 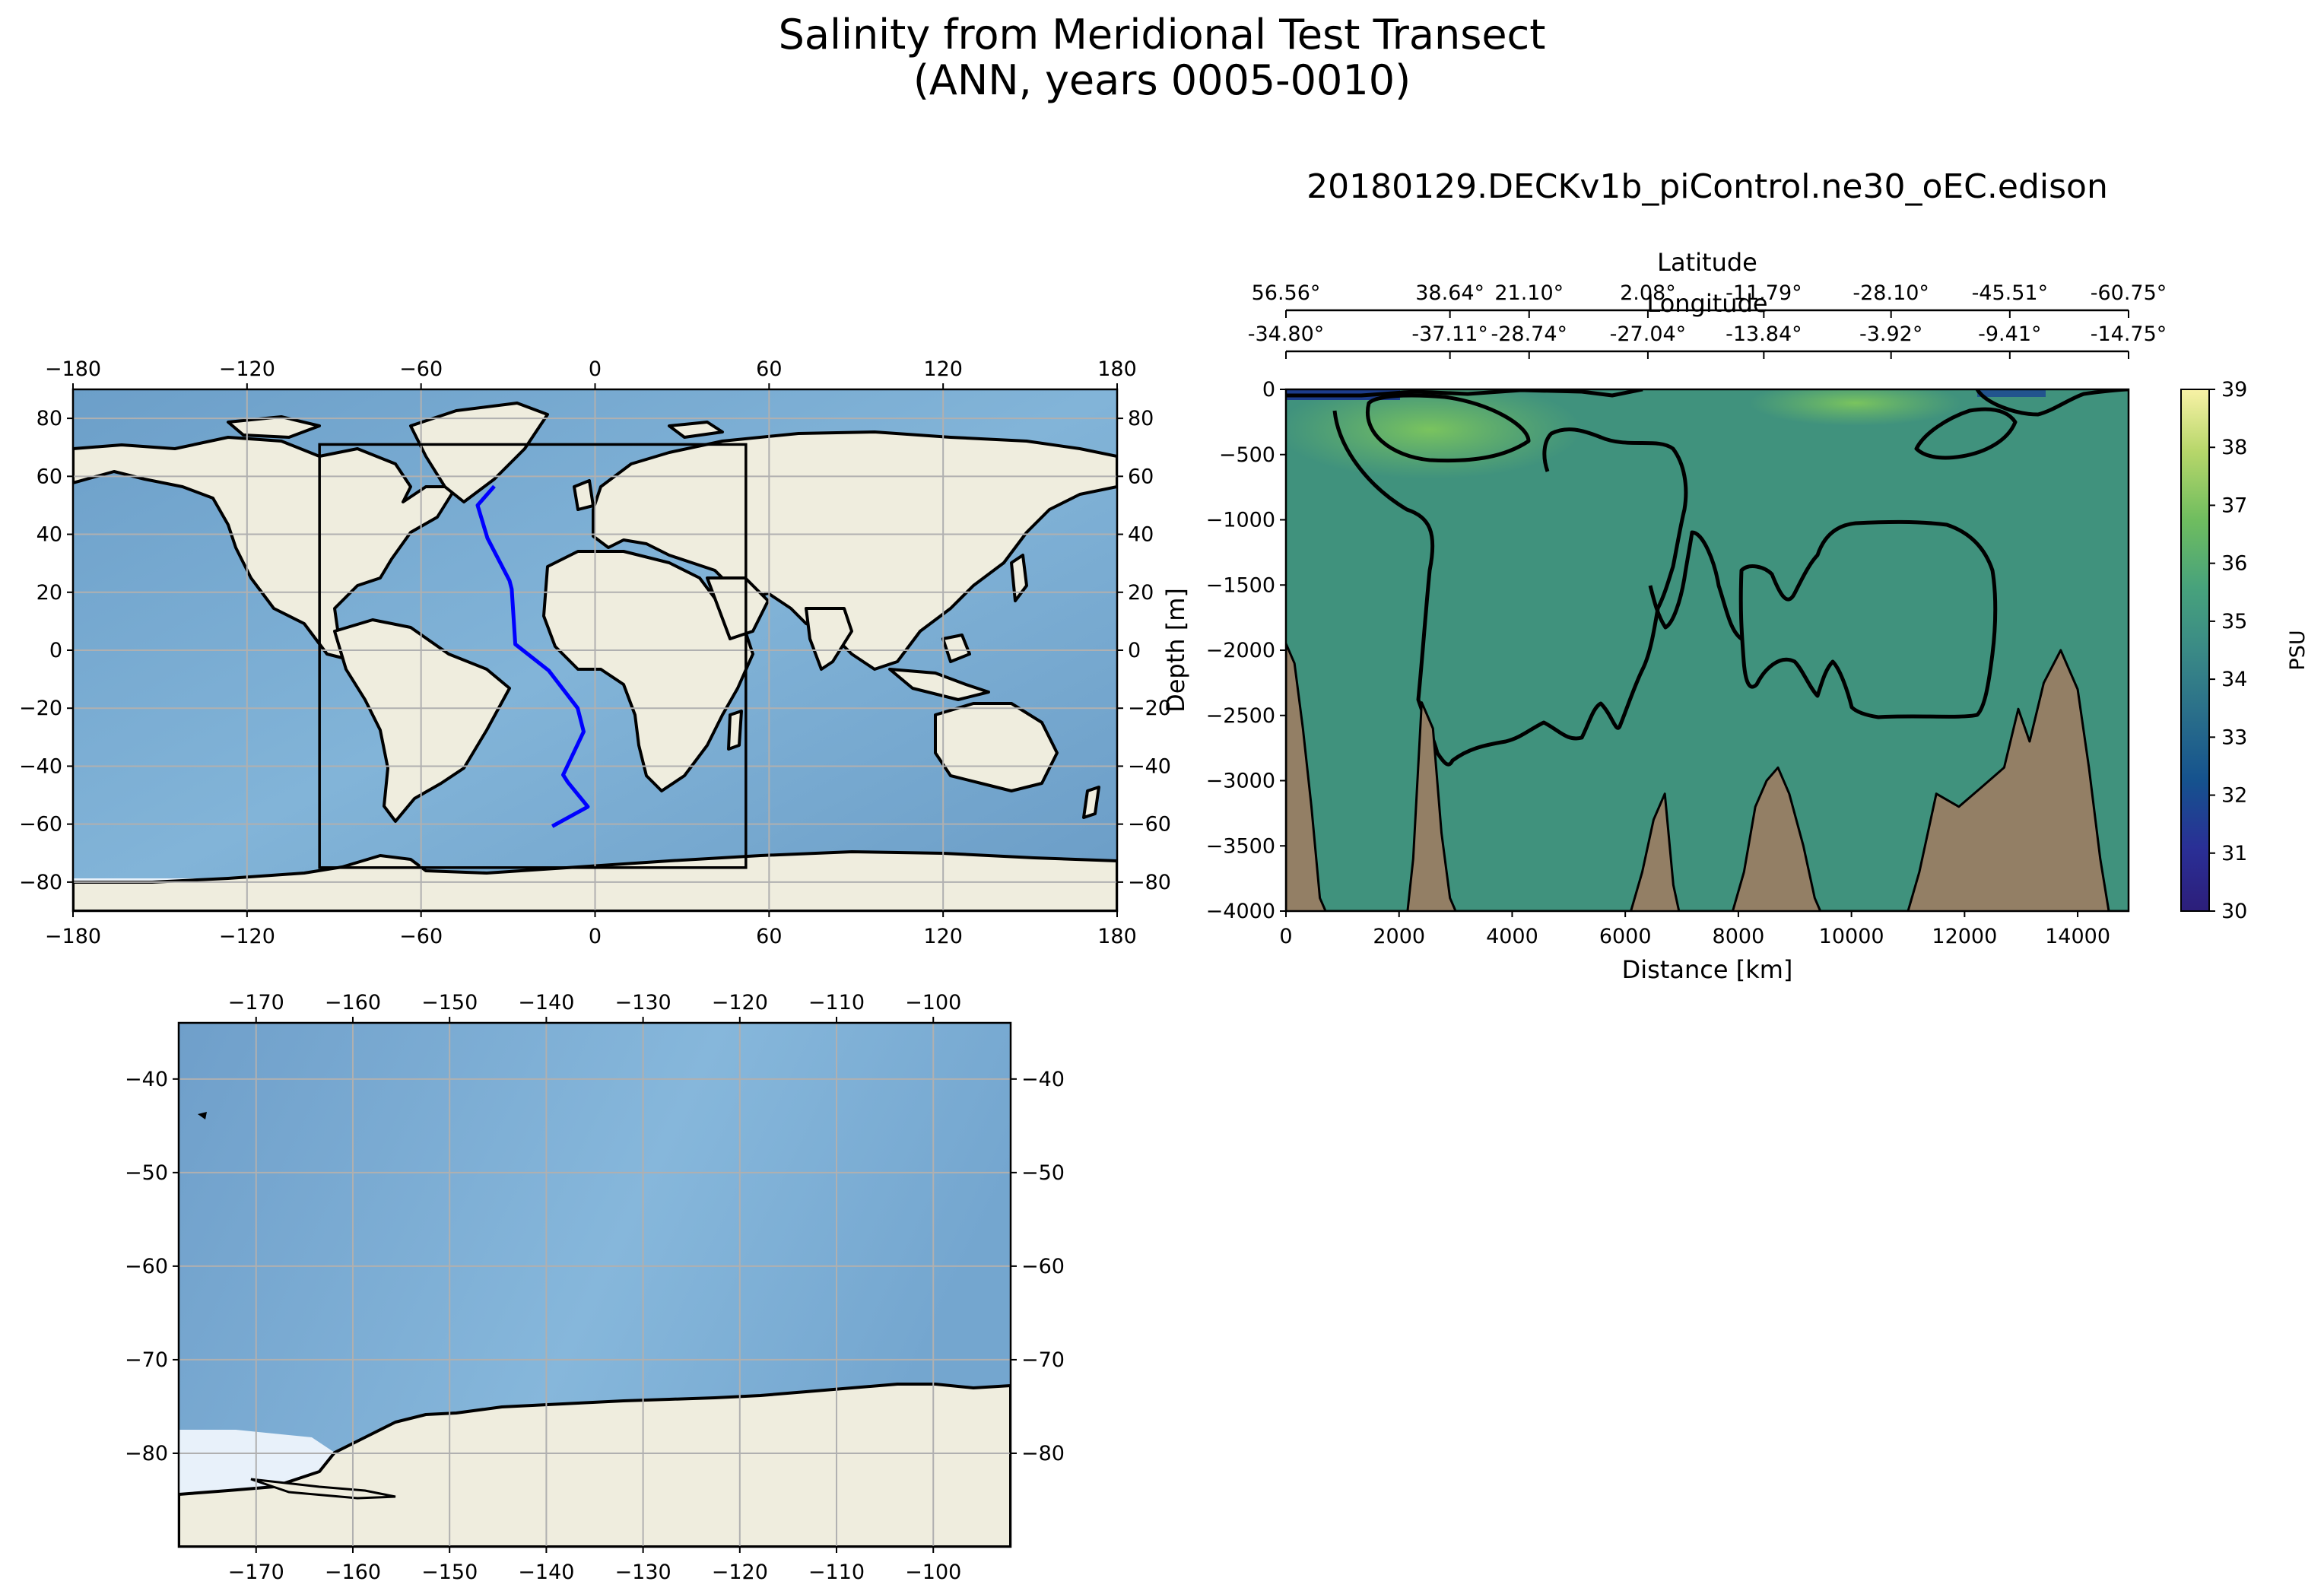 What do you see at coordinates (2234, 796) in the screenshot?
I see `colorbar-tick-label: 32` at bounding box center [2234, 796].